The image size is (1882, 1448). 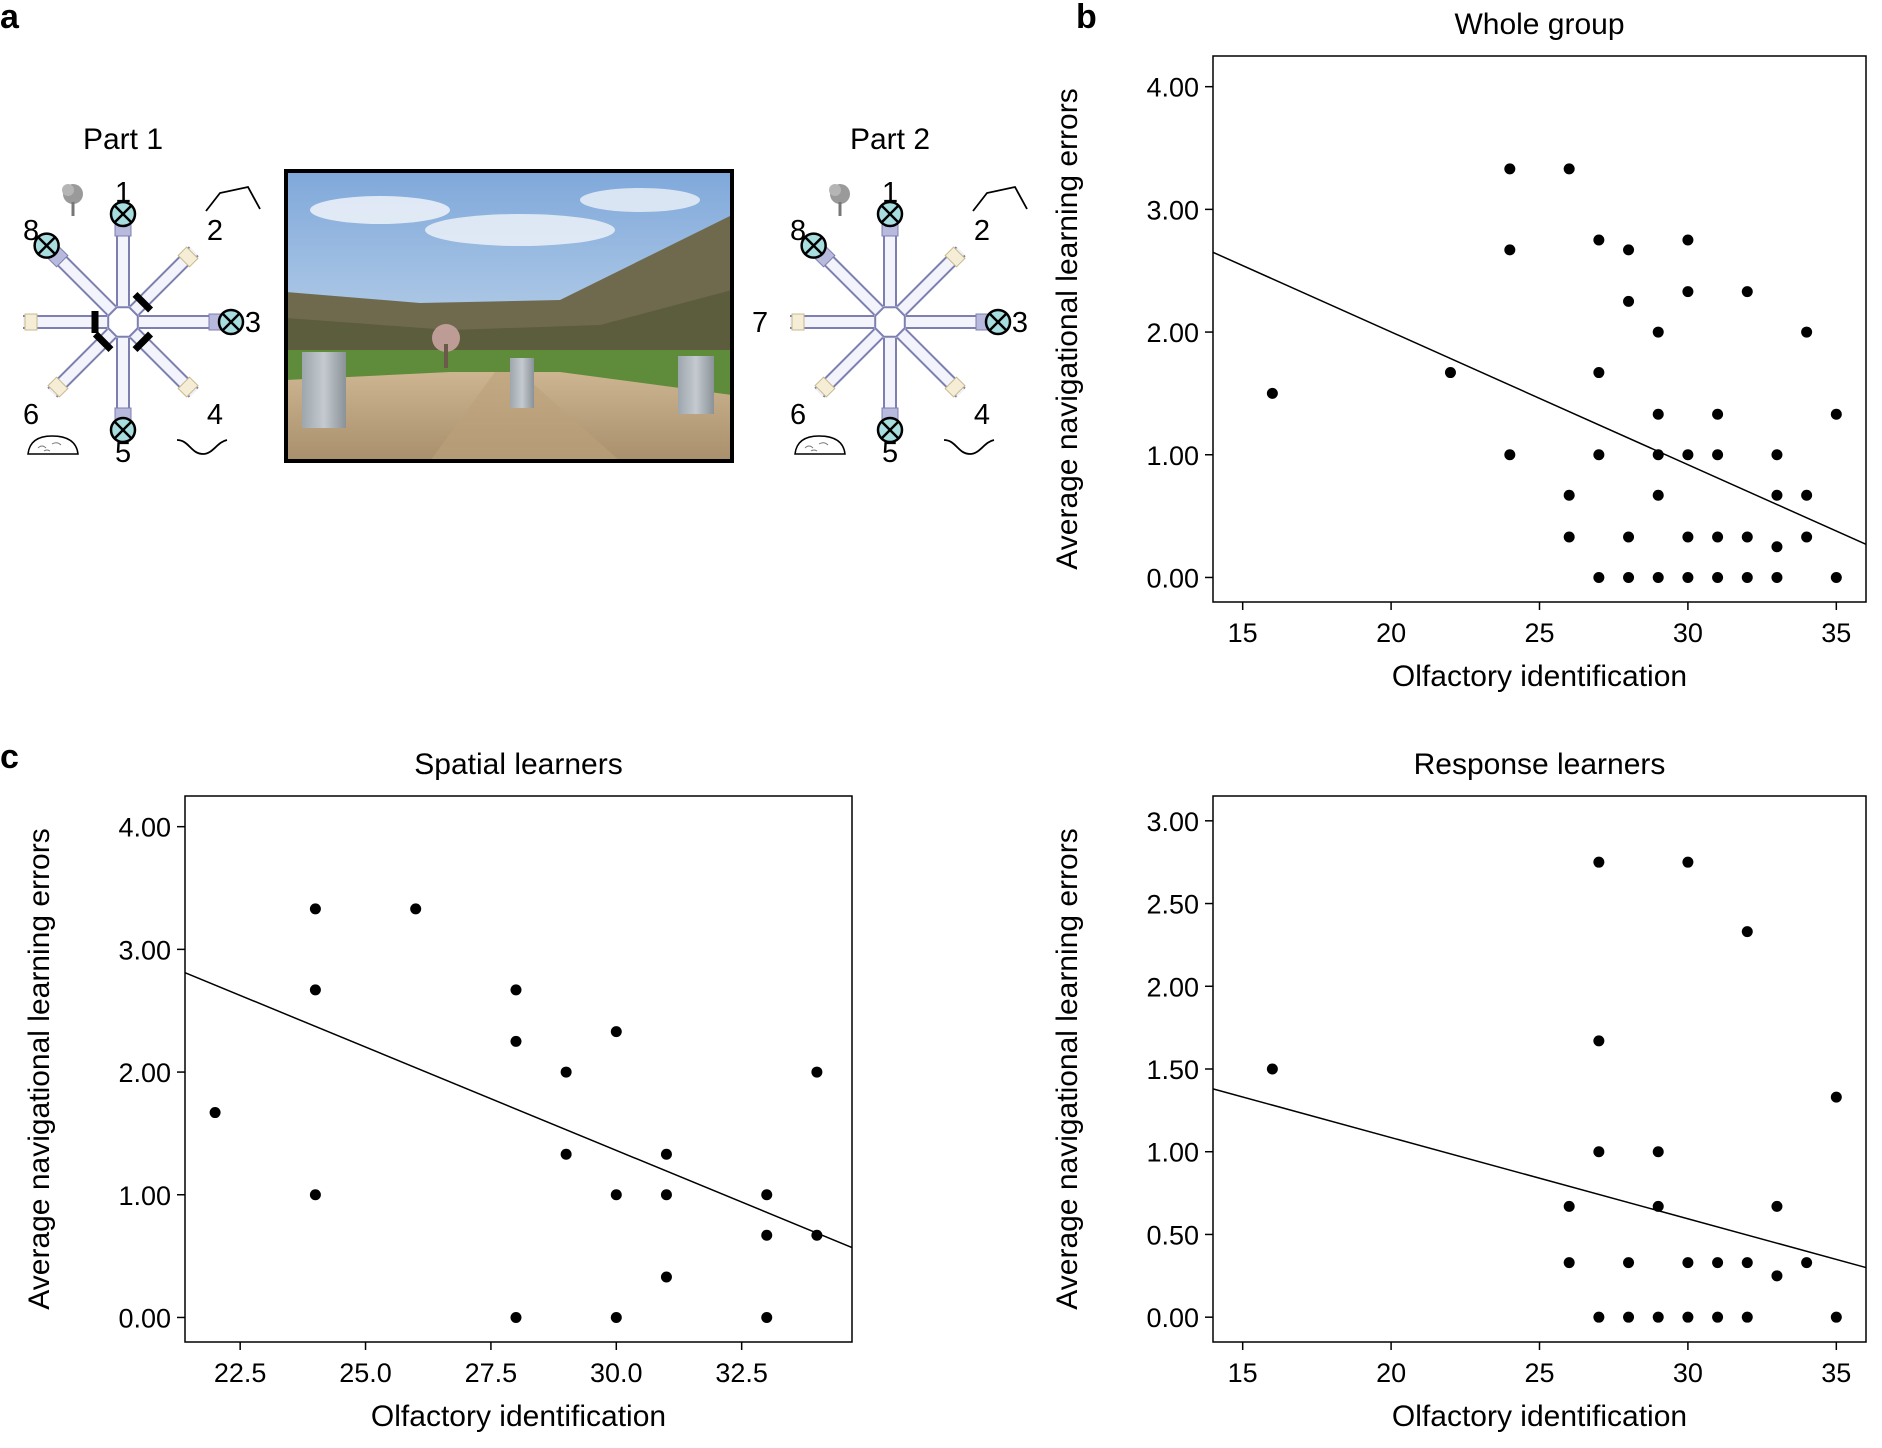 I want to click on panel-letter-a: a, so click(x=10, y=18).